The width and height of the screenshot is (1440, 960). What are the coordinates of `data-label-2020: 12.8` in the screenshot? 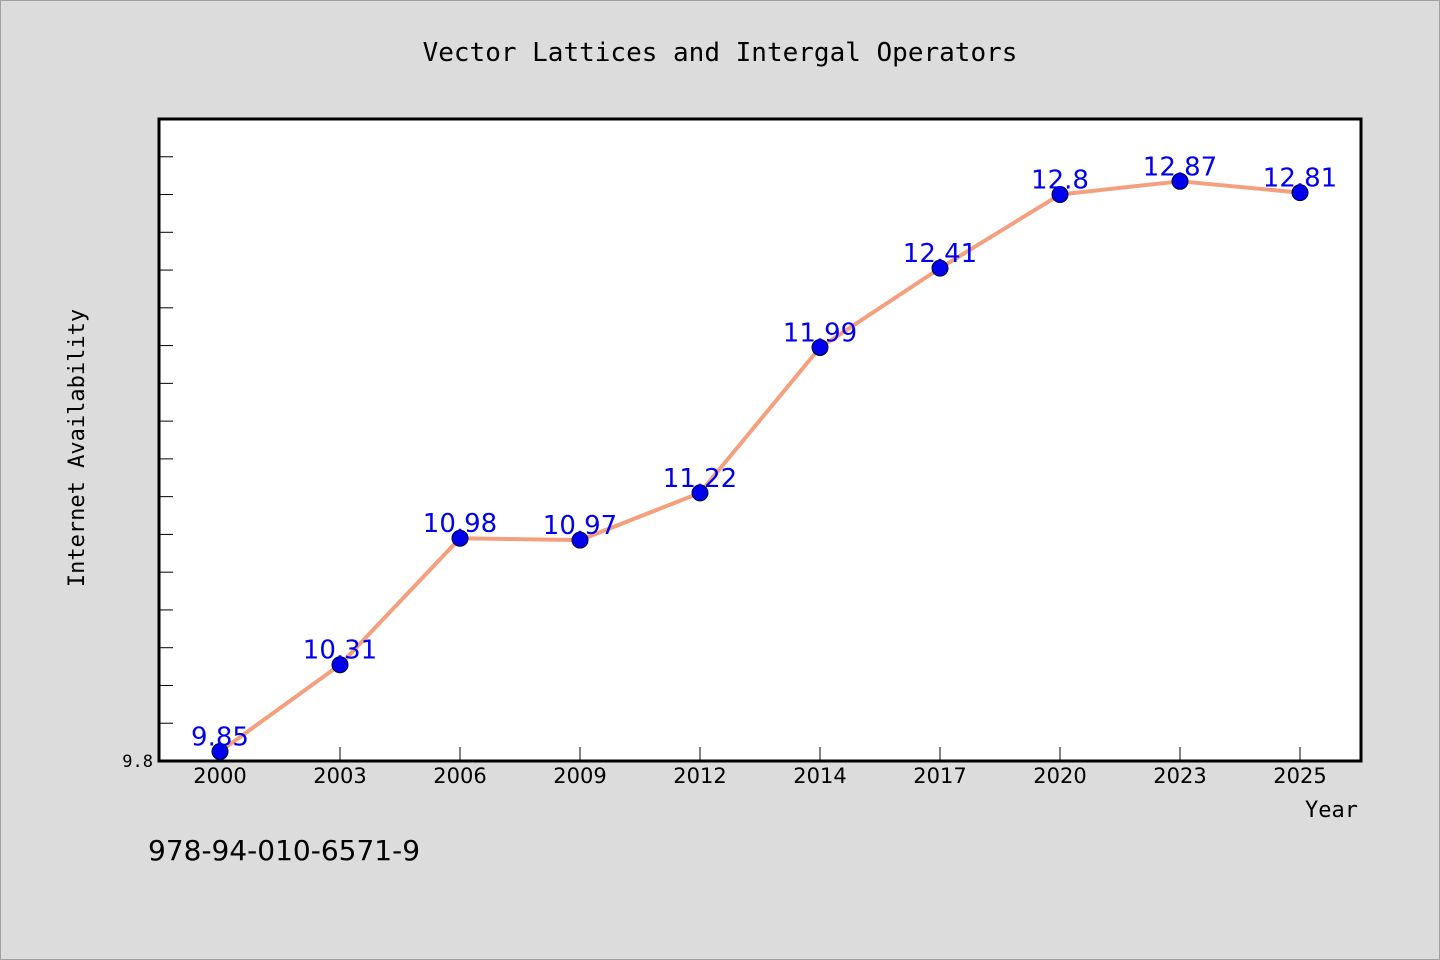 It's located at (1060, 181).